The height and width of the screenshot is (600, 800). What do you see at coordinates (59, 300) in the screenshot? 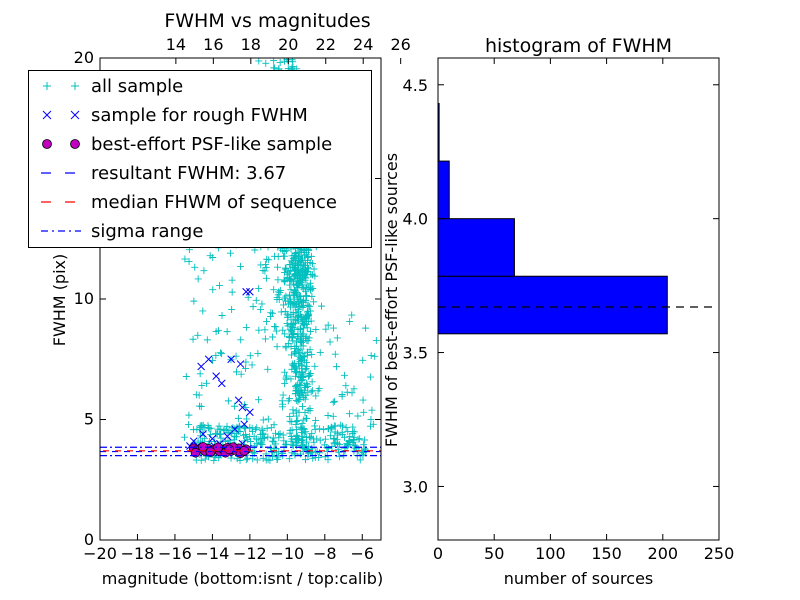
I see `scatter-y-label: FWHM (pix)` at bounding box center [59, 300].